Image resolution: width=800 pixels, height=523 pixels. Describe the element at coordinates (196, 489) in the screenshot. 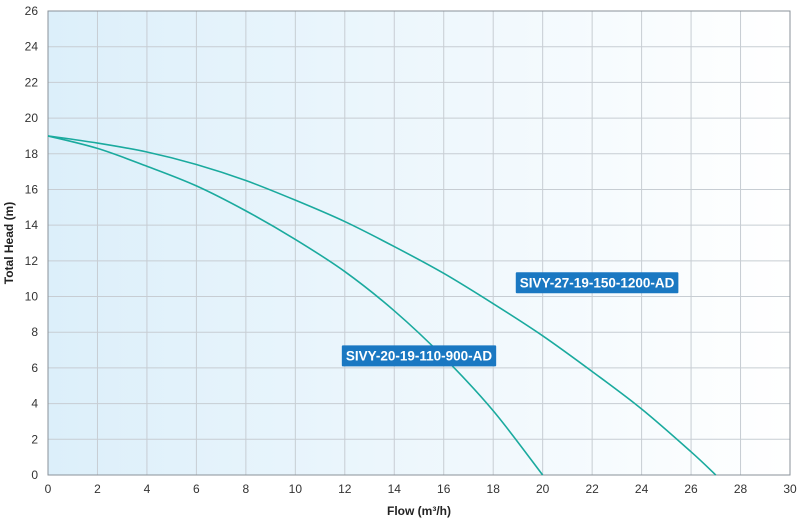

I see `x-tick-label: 6` at that location.